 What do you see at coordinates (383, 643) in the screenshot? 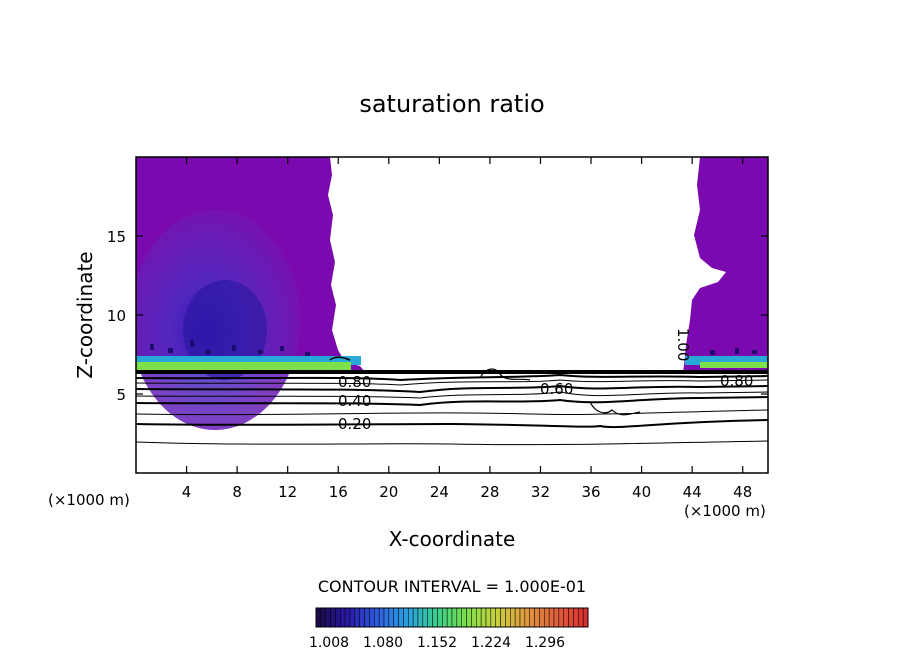
I see `colorbar-tick-label: 1.080` at bounding box center [383, 643].